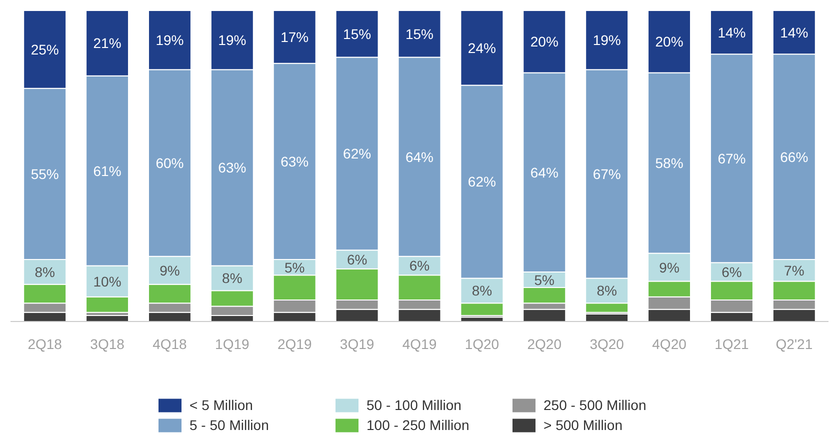 This screenshot has width=838, height=441. Describe the element at coordinates (607, 344) in the screenshot. I see `x-tick-label: 3Q20` at that location.